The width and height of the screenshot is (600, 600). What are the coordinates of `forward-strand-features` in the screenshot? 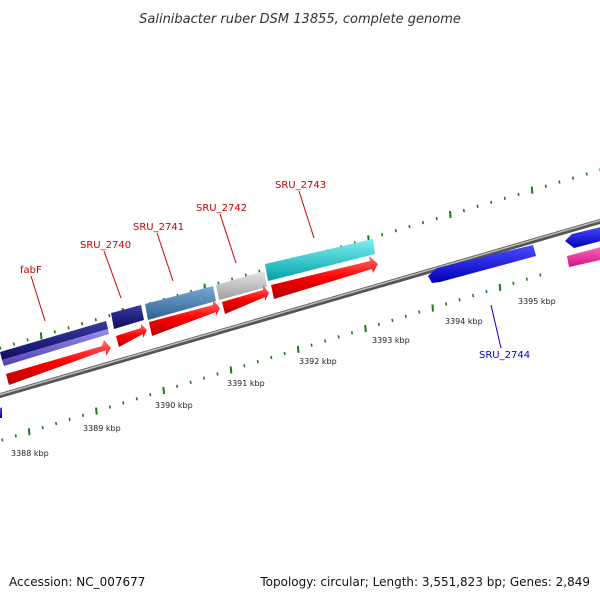 It's located at (187, 302).